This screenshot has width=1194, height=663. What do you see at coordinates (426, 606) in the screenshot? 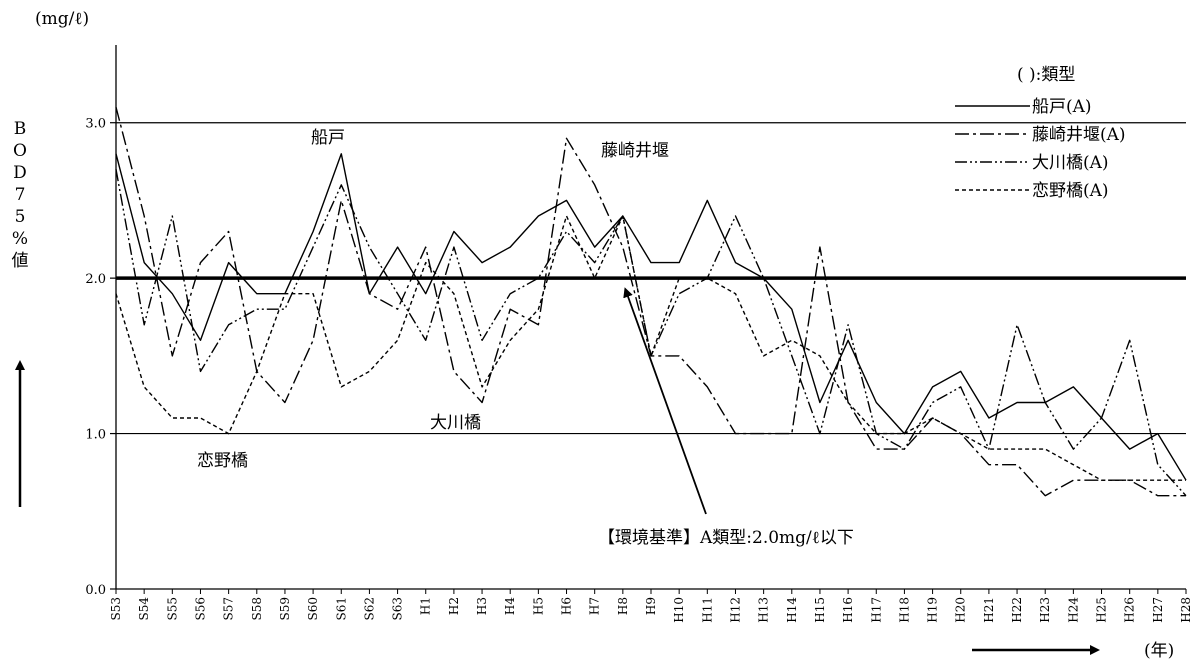
I see `x-tick-label: H1` at bounding box center [426, 606].